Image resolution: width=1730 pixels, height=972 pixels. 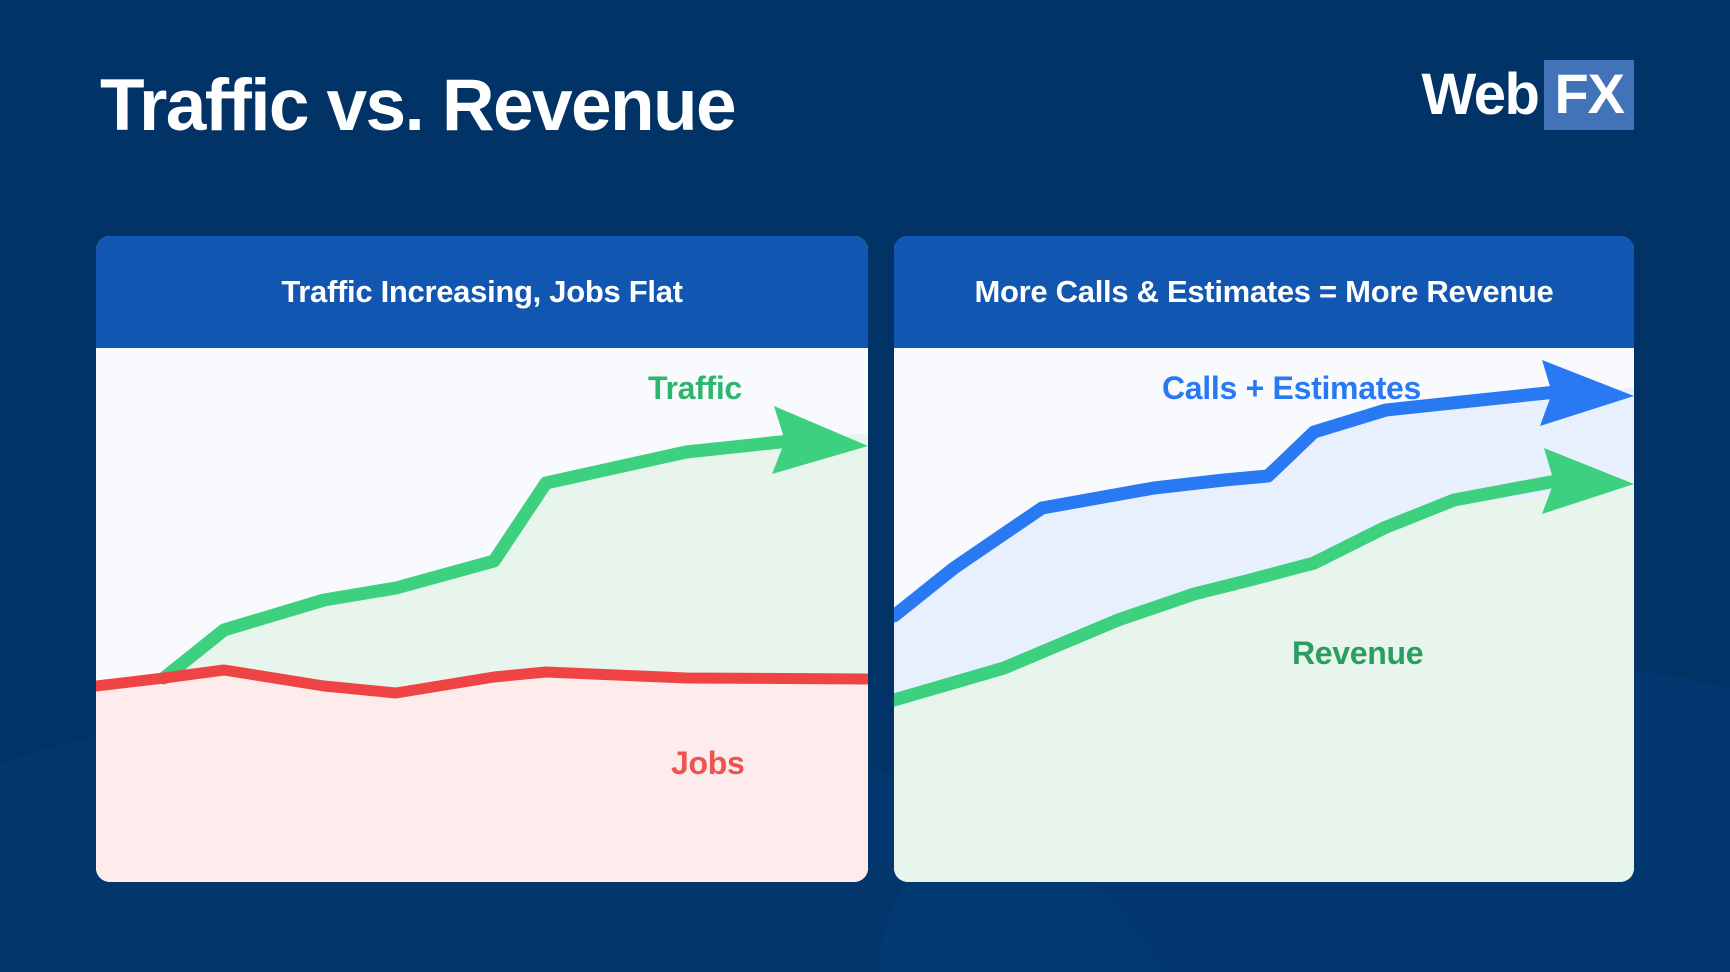 I want to click on logo-badge: FX, so click(x=1589, y=95).